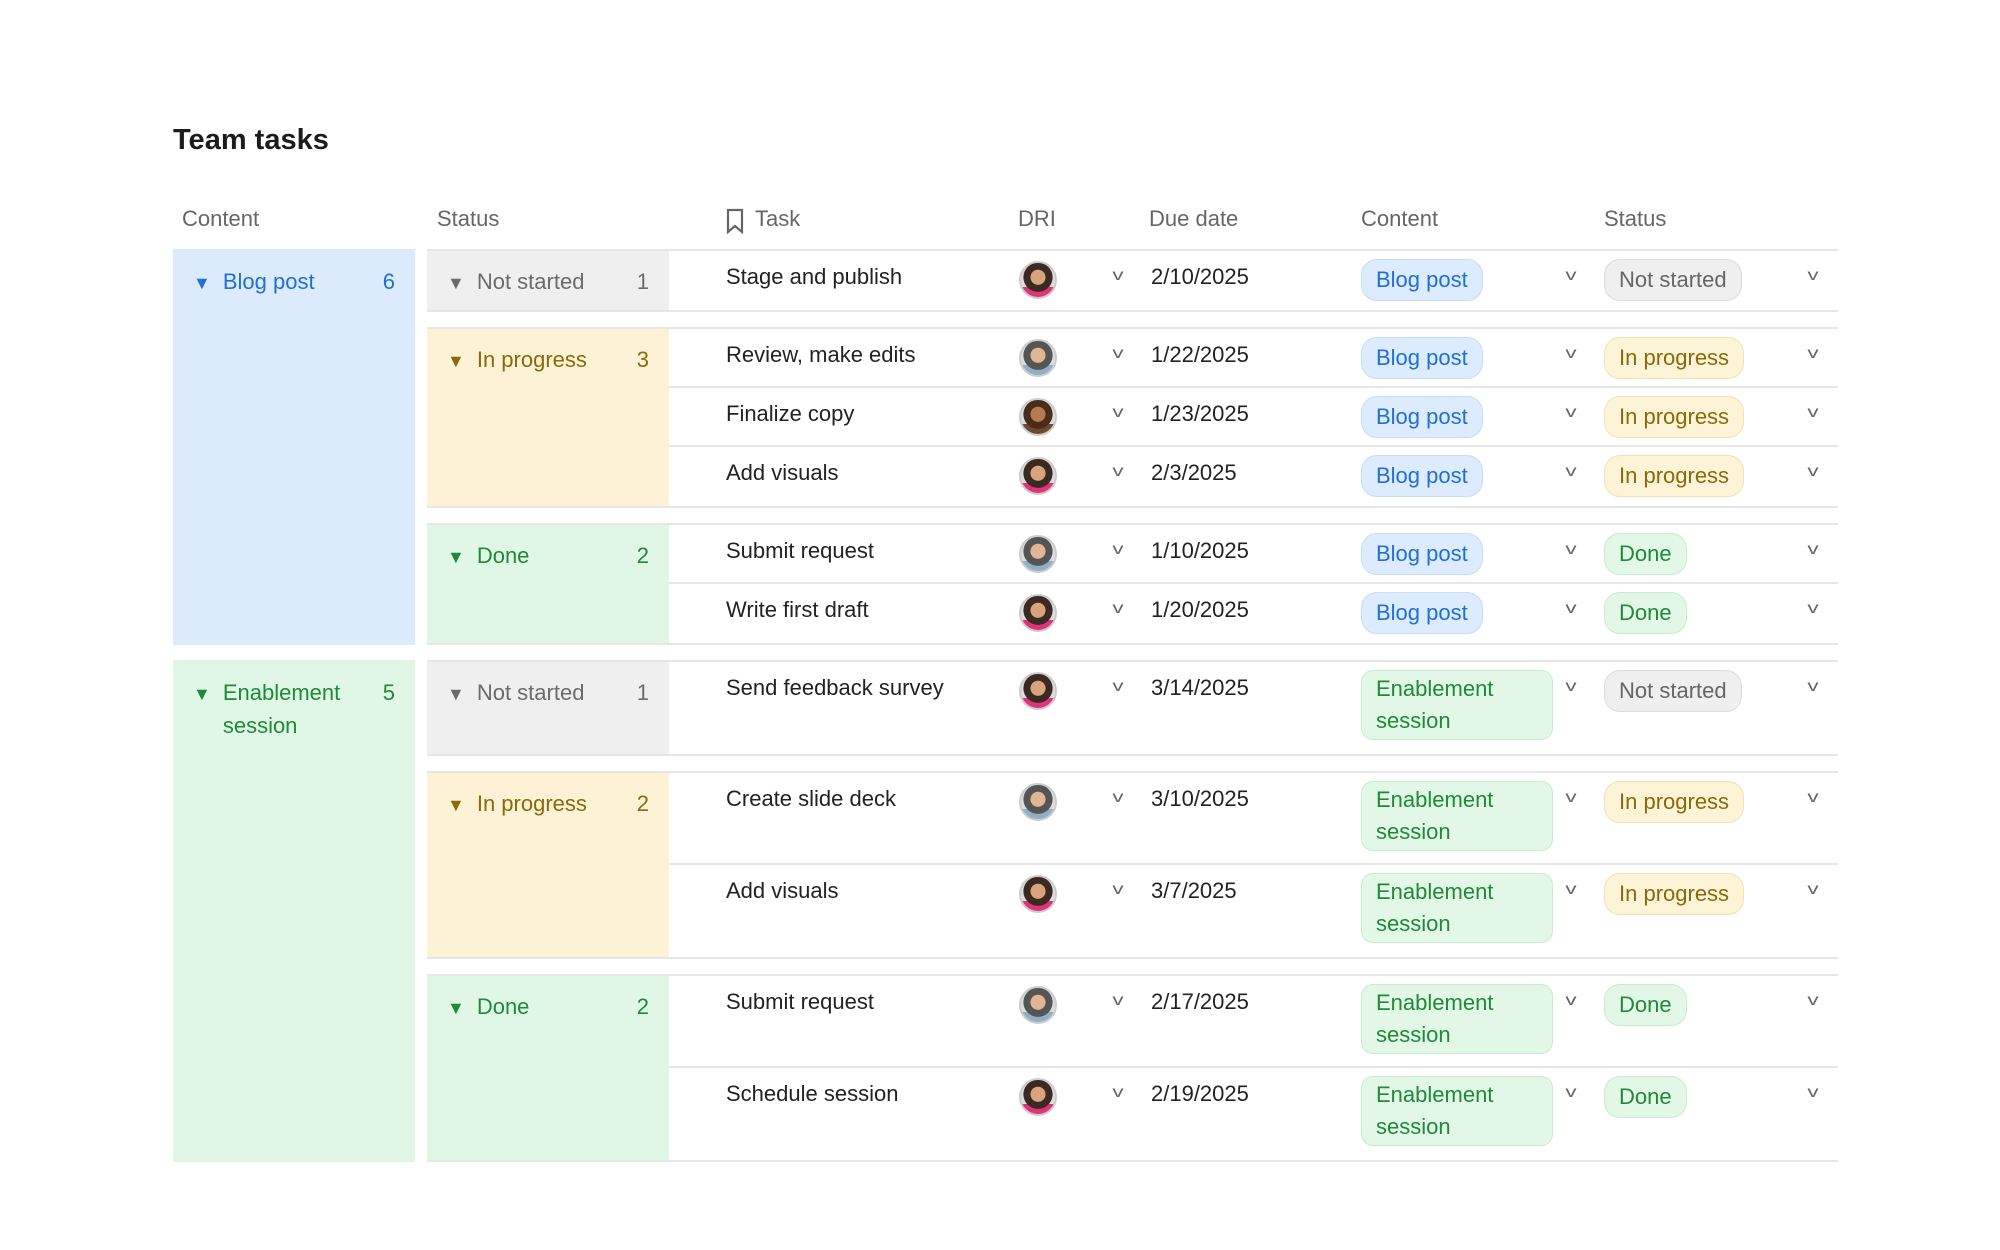 The height and width of the screenshot is (1250, 2000). Describe the element at coordinates (782, 472) in the screenshot. I see `task-name: Add visuals` at that location.